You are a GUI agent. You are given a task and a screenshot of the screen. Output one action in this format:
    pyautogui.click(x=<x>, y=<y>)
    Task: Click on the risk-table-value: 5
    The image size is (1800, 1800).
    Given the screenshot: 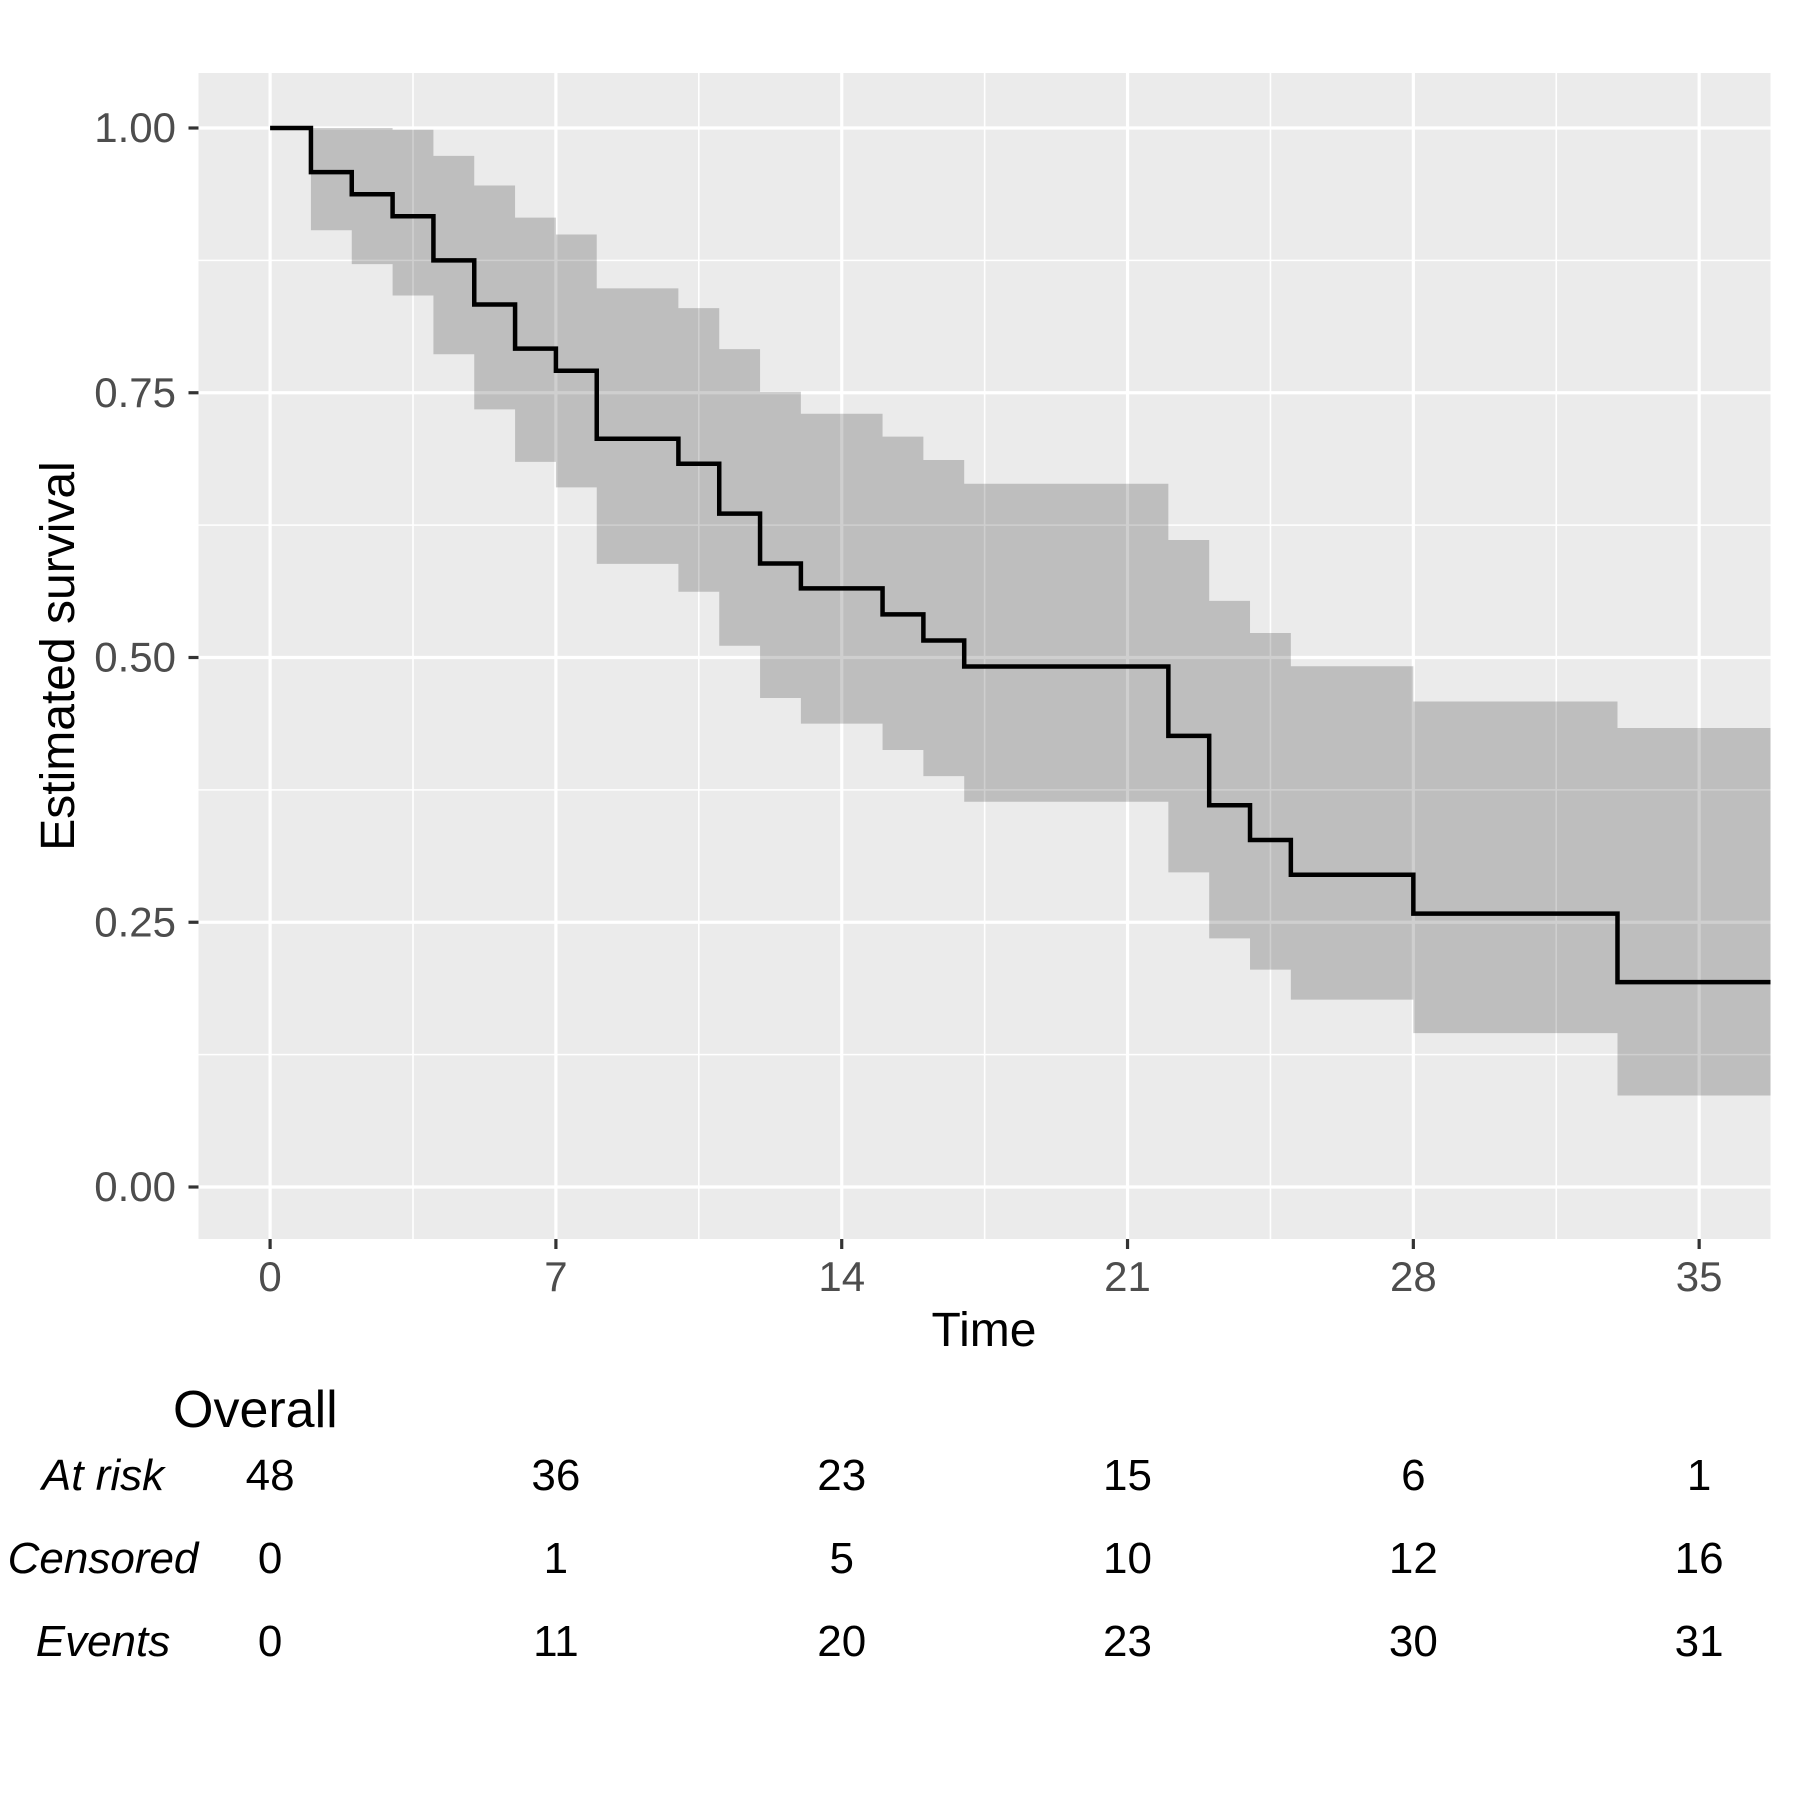 What is the action you would take?
    pyautogui.click(x=841, y=1558)
    